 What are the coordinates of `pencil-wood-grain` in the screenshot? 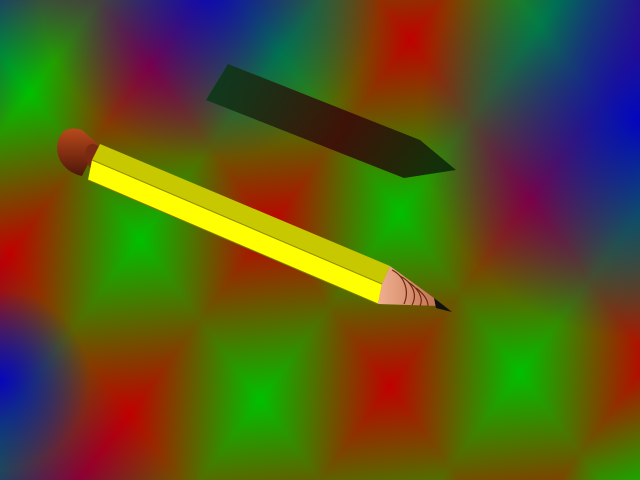 It's located at (410, 288).